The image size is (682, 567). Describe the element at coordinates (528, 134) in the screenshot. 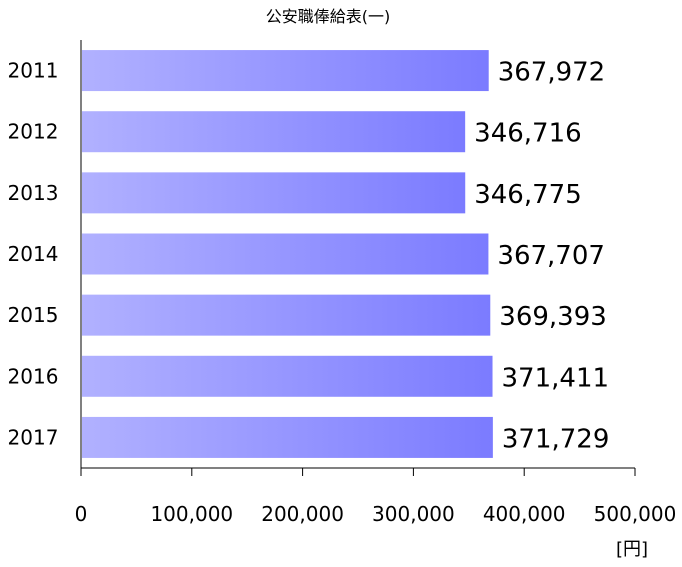

I see `value-label-2012: 346,716` at that location.